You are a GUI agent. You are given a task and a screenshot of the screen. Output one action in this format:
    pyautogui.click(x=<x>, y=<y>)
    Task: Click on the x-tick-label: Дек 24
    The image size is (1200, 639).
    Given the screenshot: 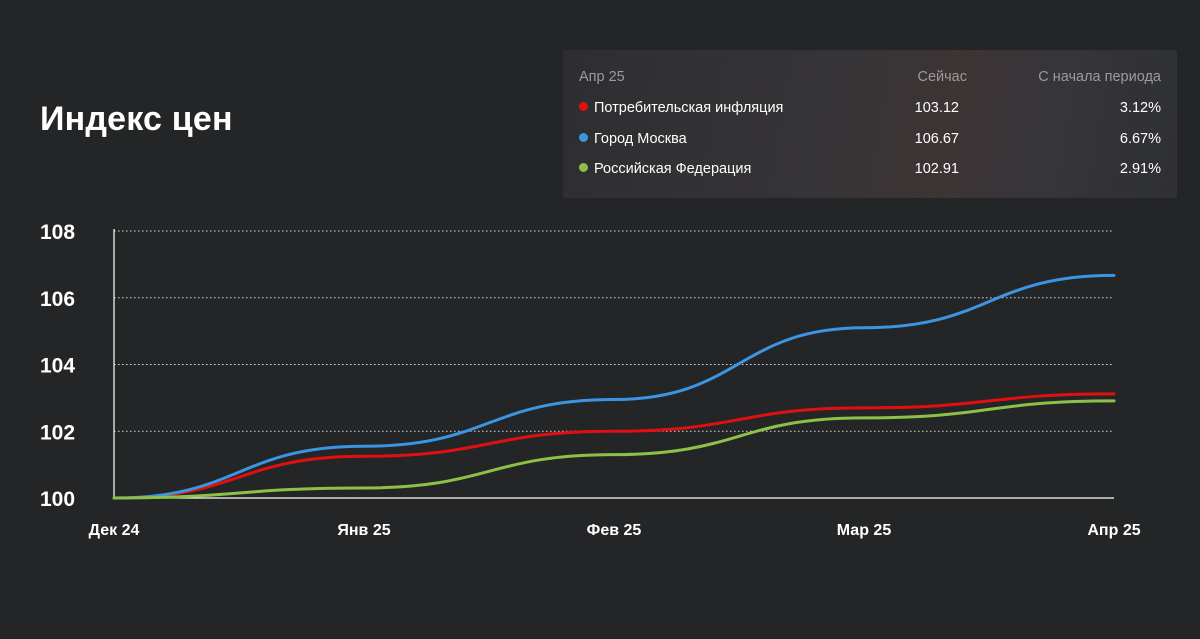 What is the action you would take?
    pyautogui.click(x=114, y=530)
    